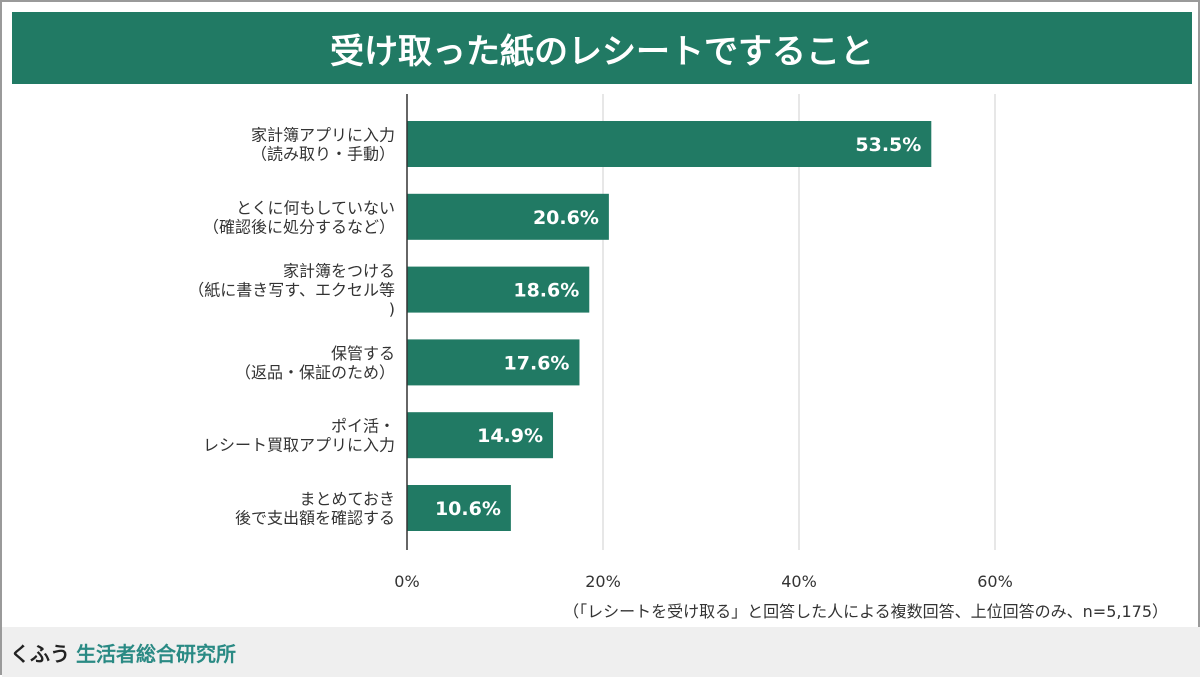  What do you see at coordinates (995, 581) in the screenshot?
I see `x-tick-label: 60%` at bounding box center [995, 581].